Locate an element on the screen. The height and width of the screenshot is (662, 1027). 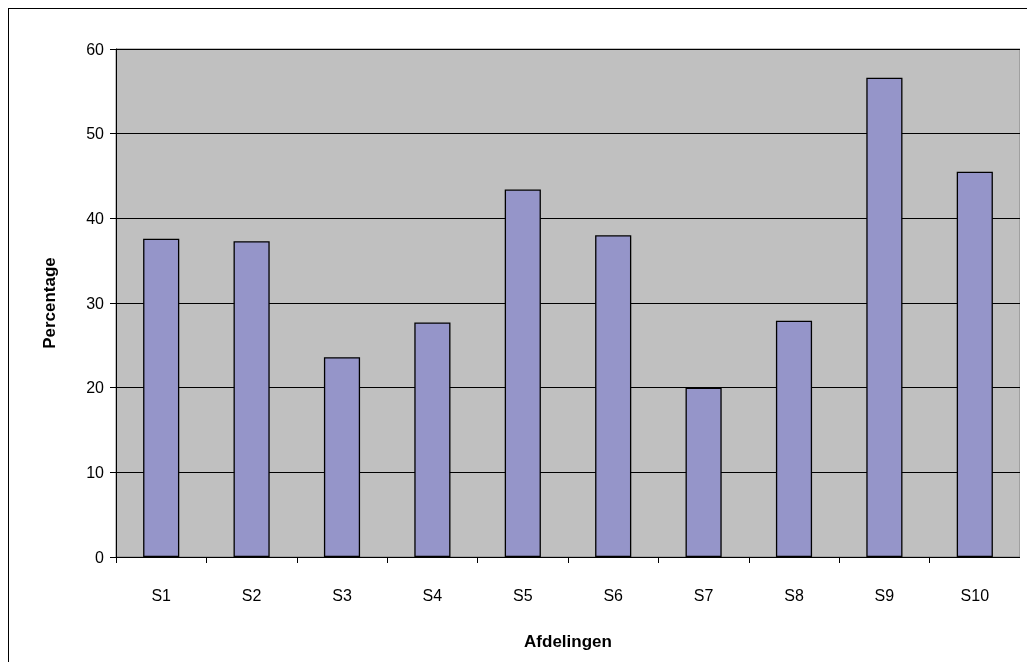
x-axis-title: Afdelingen is located at coordinates (568, 641).